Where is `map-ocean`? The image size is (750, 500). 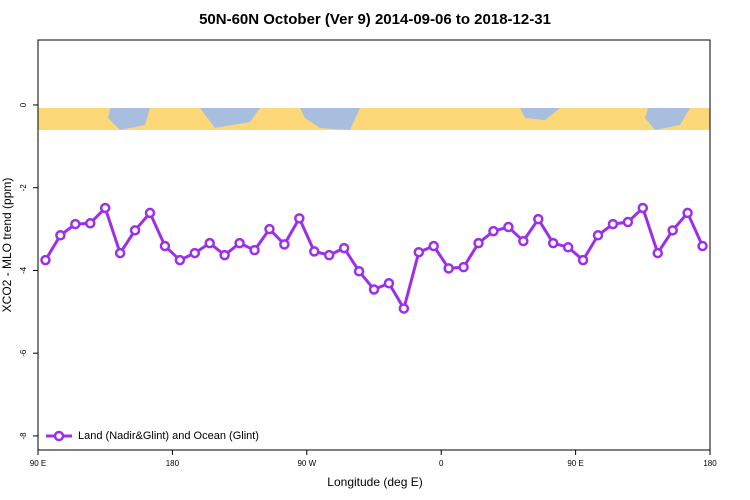
map-ocean is located at coordinates (399, 119).